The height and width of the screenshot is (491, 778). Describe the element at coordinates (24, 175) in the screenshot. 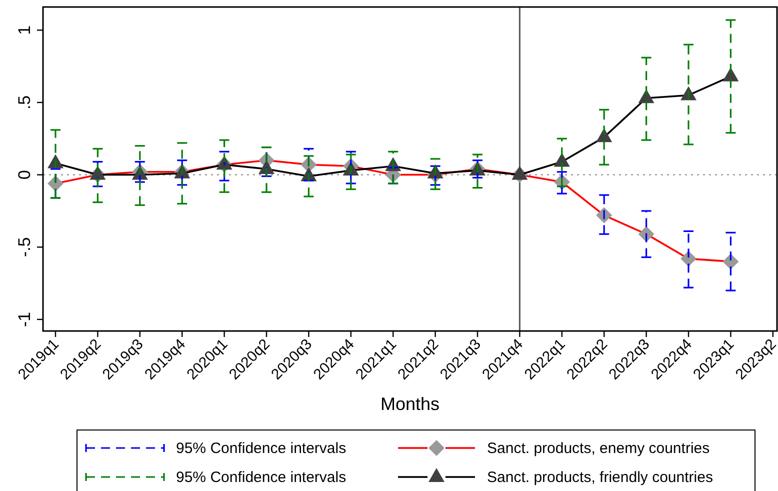

I see `y-tick-label: 0` at that location.